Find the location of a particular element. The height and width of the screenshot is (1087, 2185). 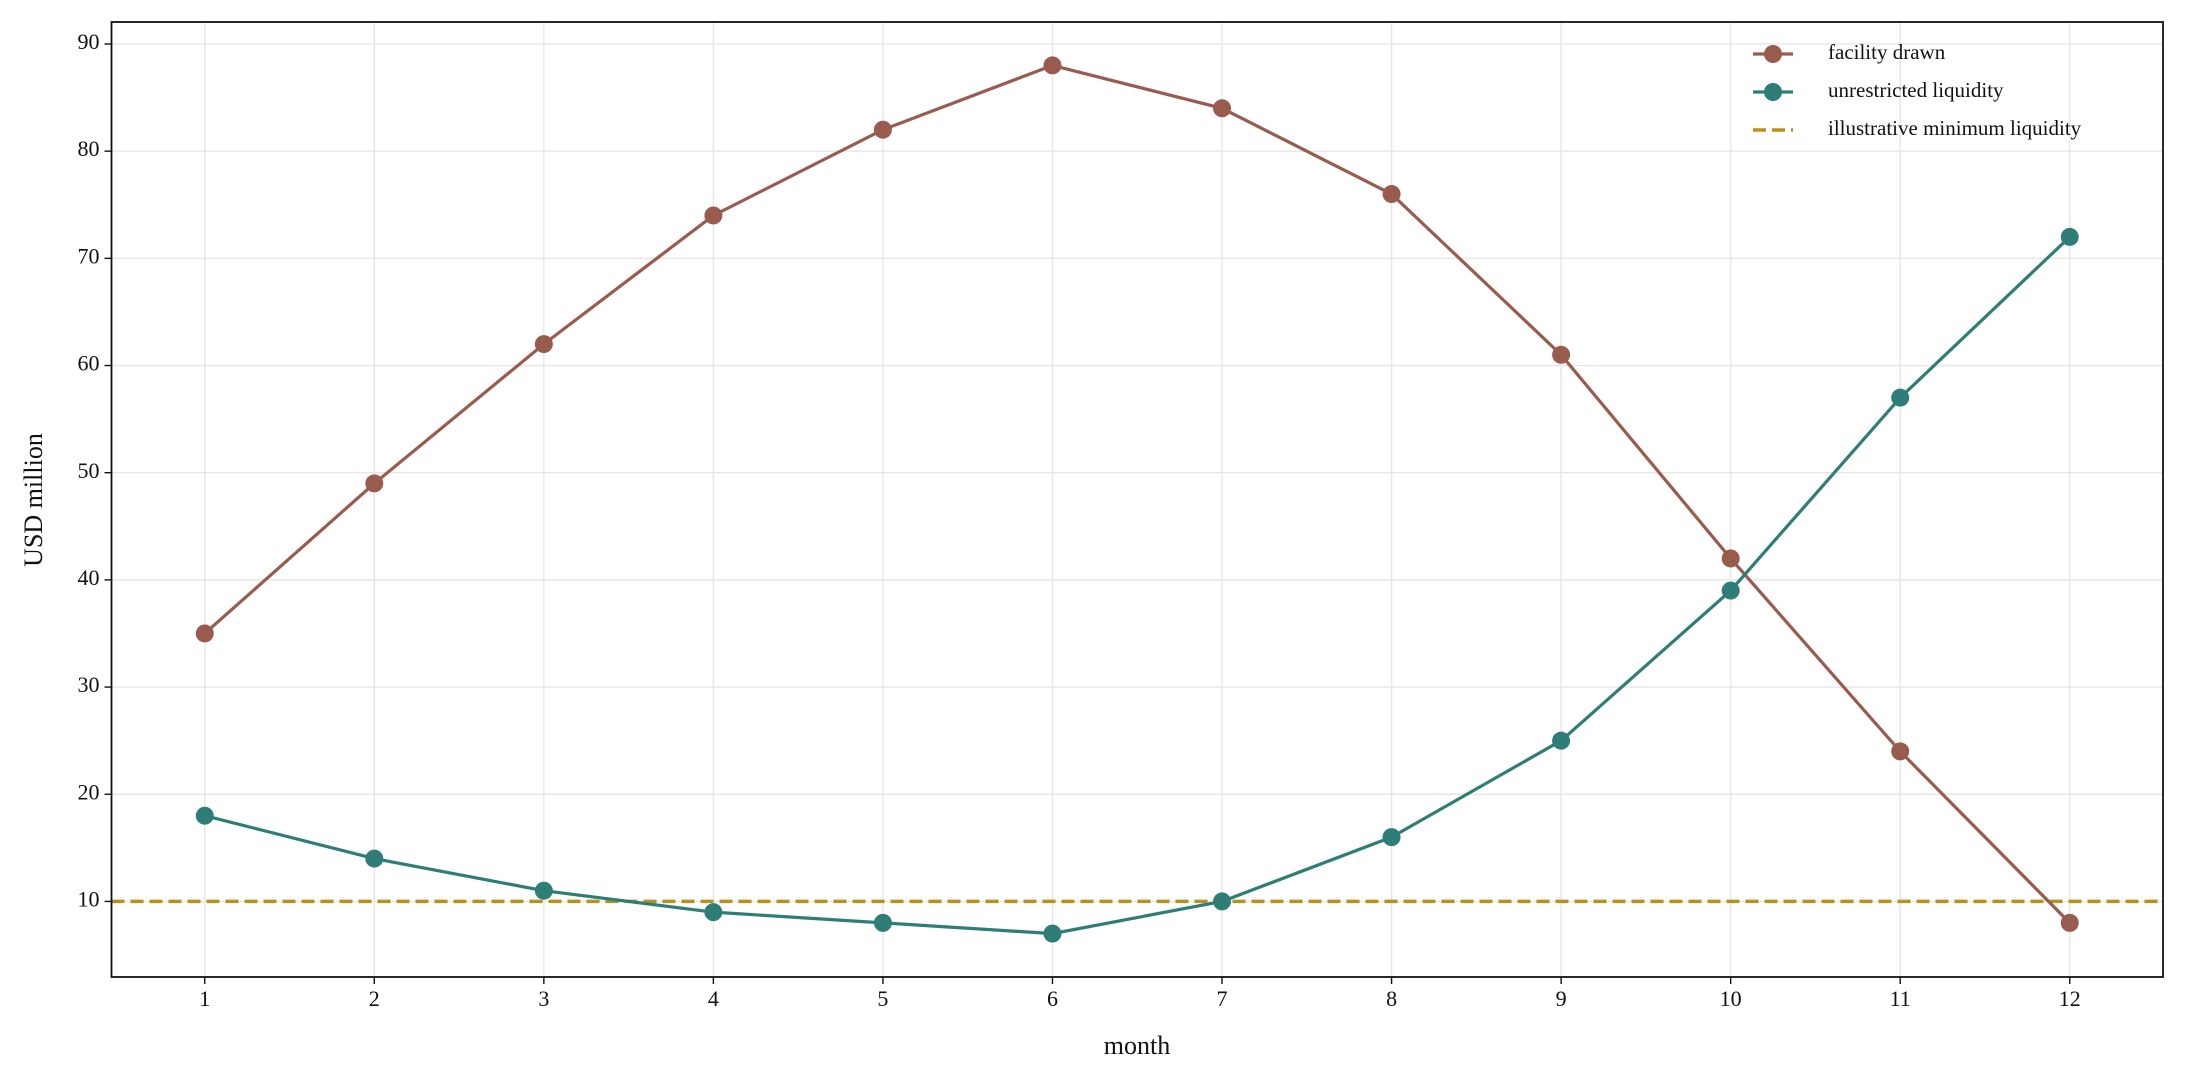

x-tick-label: 10 is located at coordinates (1731, 998).